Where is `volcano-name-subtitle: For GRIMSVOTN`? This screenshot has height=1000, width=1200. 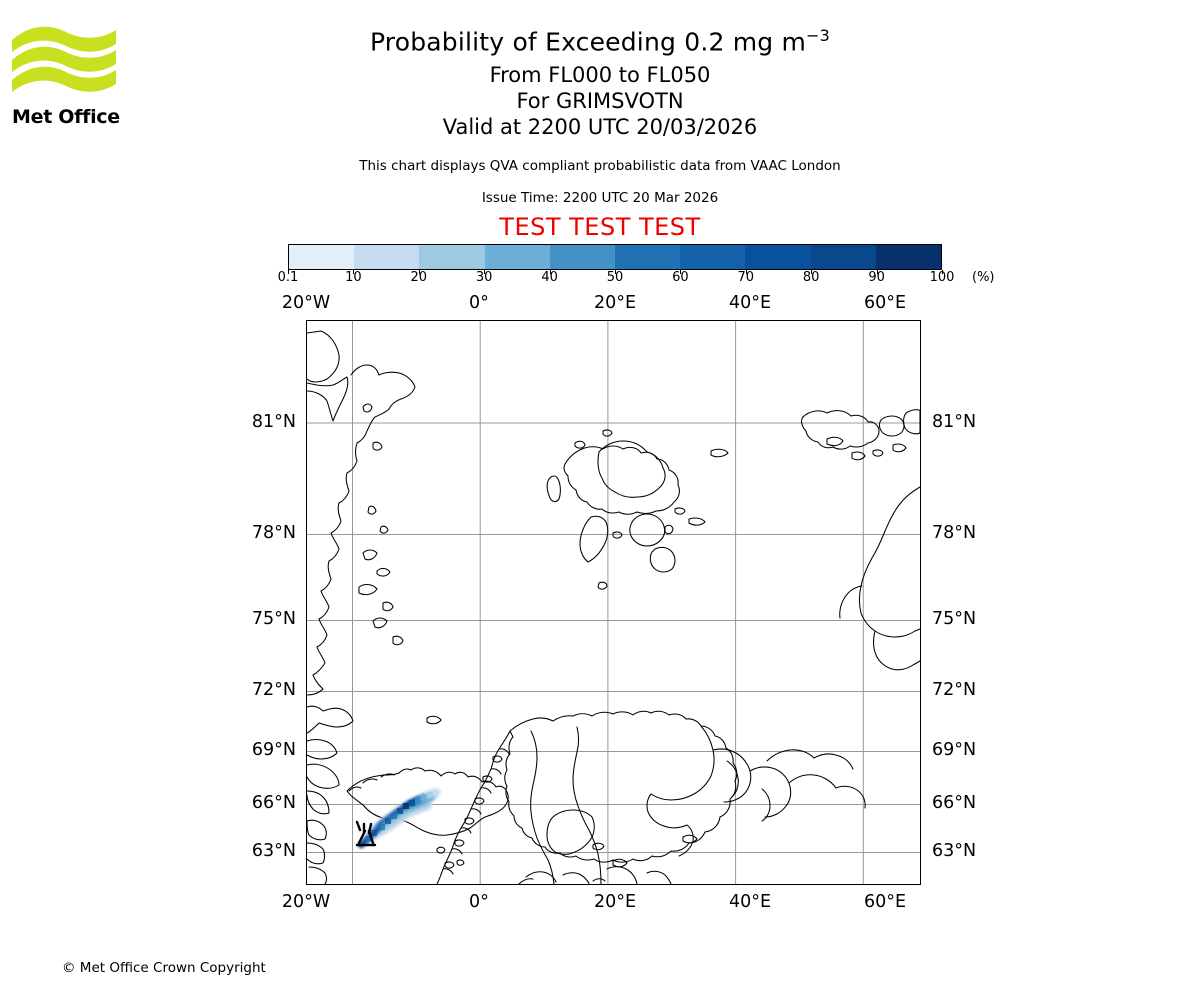 volcano-name-subtitle: For GRIMSVOTN is located at coordinates (600, 101).